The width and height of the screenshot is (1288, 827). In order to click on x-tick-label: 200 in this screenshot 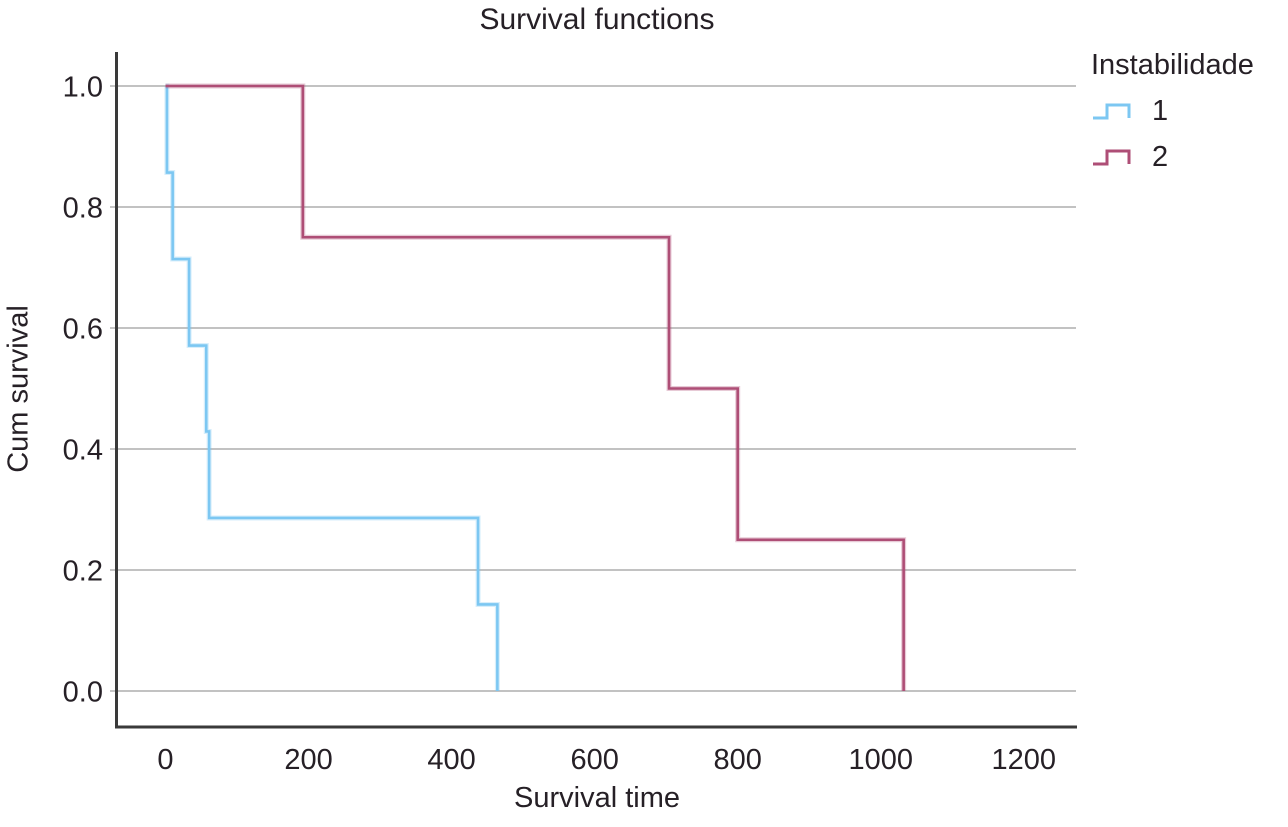, I will do `click(308, 760)`.